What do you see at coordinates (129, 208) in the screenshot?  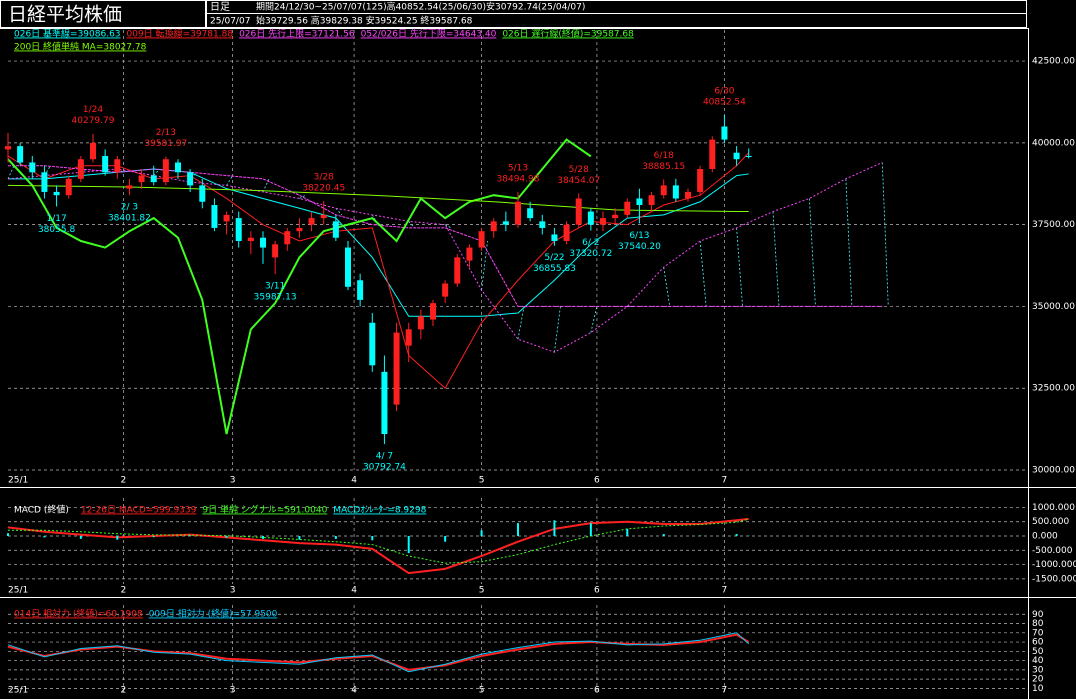 I see `annotation-date: 2/ 3` at bounding box center [129, 208].